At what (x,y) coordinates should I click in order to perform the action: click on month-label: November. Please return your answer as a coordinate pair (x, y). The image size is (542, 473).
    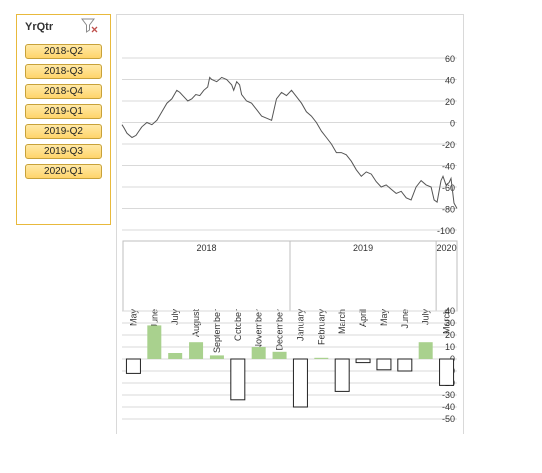
    Looking at the image, I should click on (259, 330).